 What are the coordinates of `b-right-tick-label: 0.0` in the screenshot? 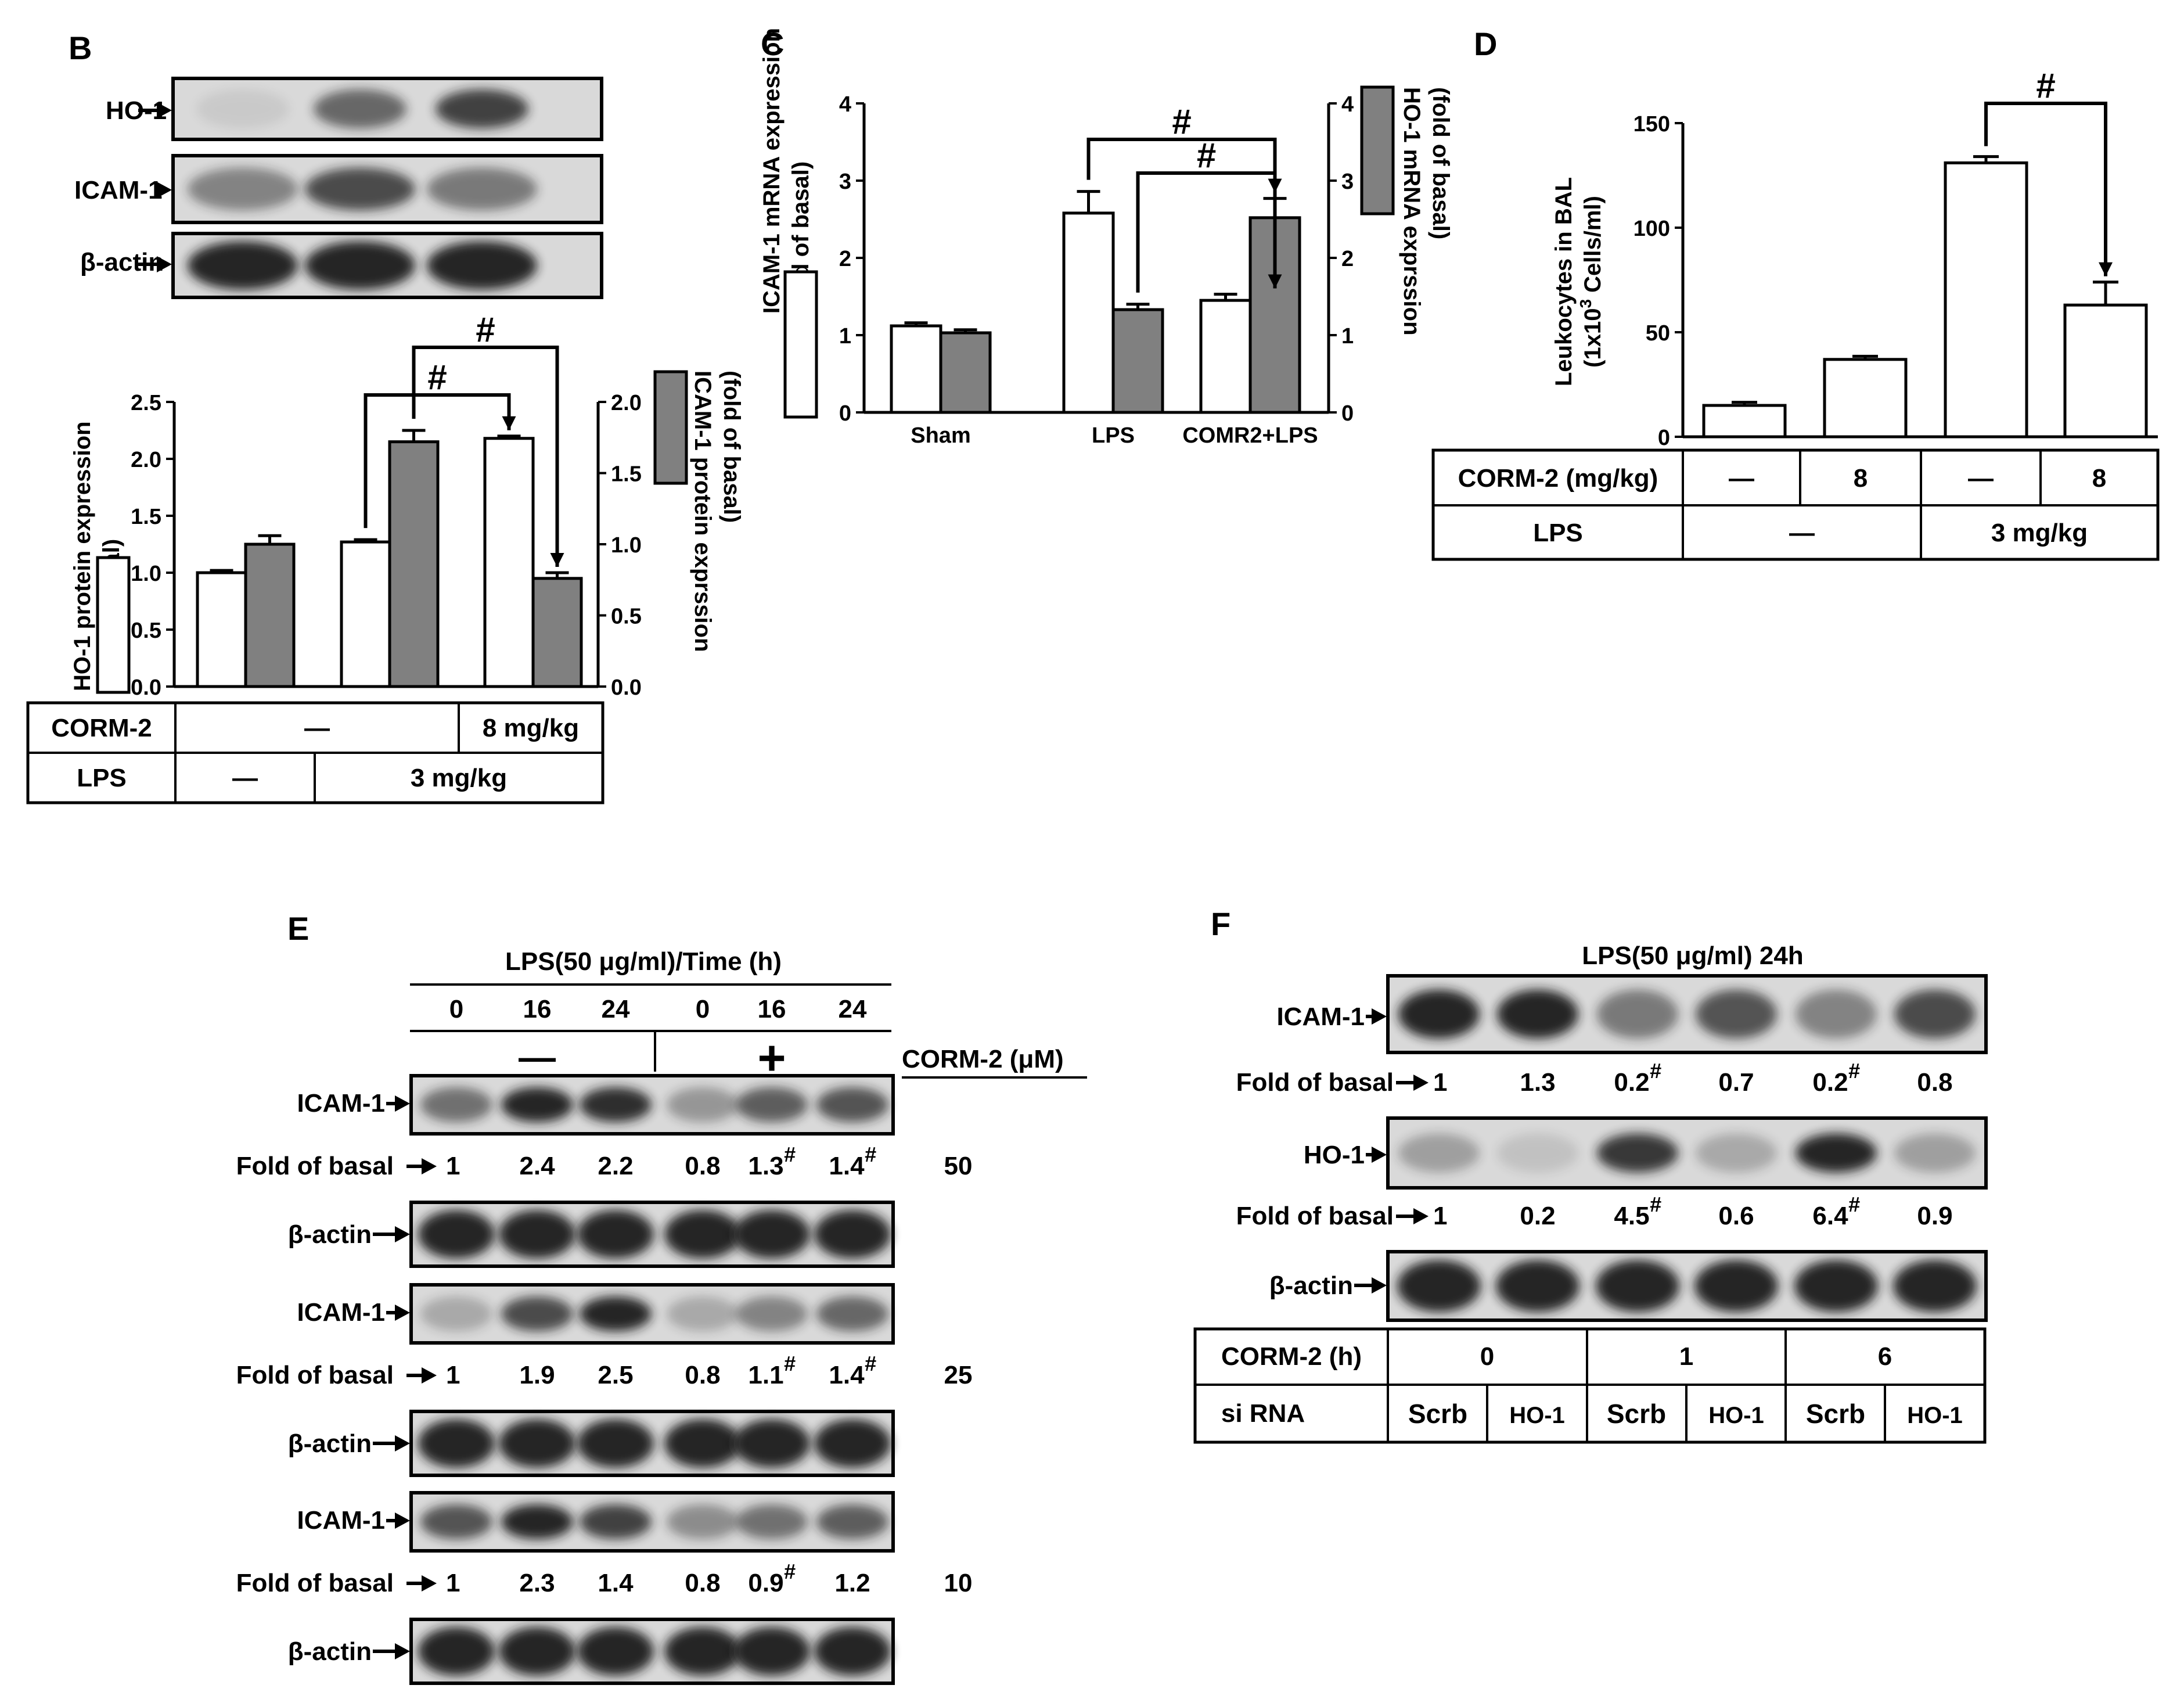 It's located at (626, 688).